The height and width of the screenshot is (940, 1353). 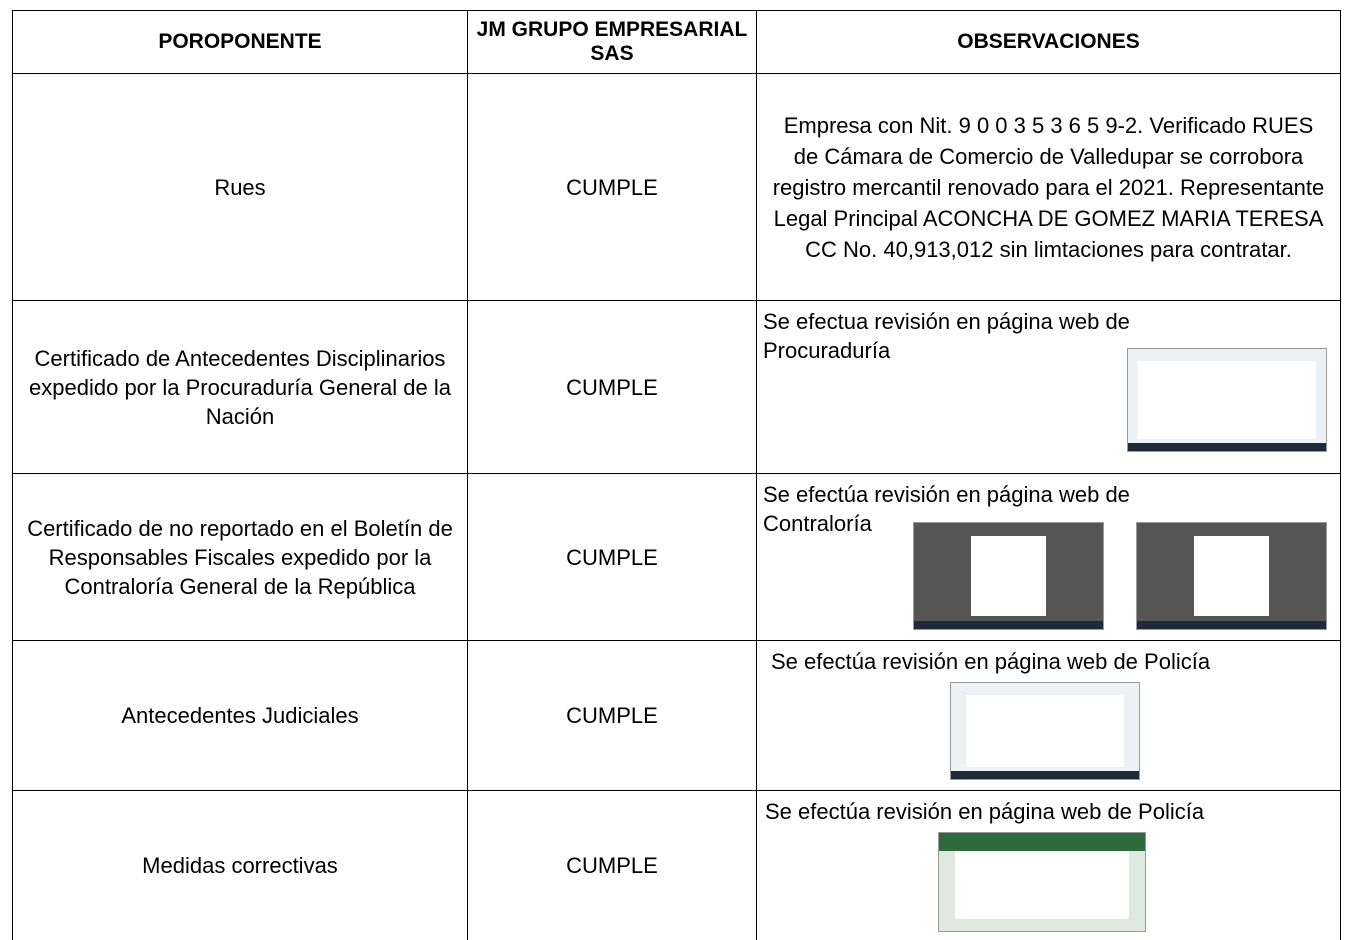 What do you see at coordinates (611, 41) in the screenshot?
I see `header-cell: JM GRUPO EMPRESARIAL SAS` at bounding box center [611, 41].